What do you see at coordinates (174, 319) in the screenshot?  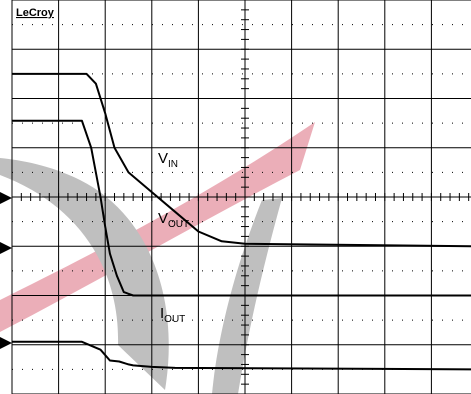 I see `label-iout-sub: OUT` at bounding box center [174, 319].